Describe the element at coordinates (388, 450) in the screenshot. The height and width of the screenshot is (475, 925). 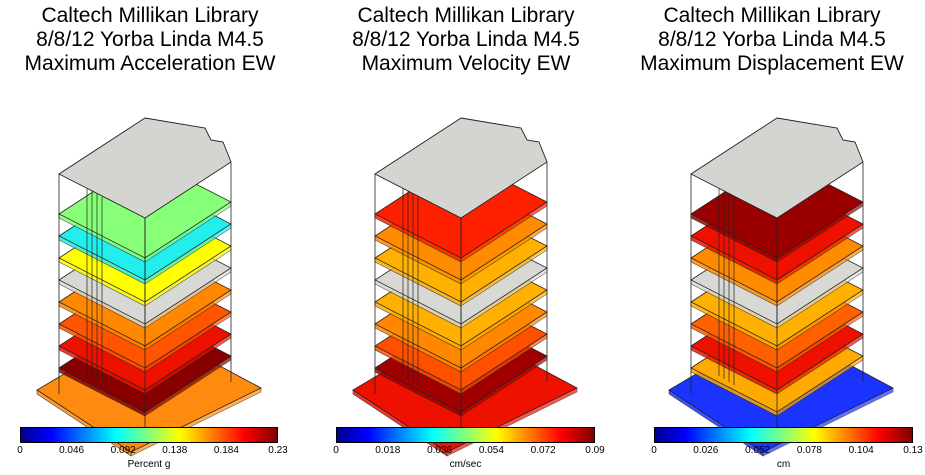
I see `tick-label: 0.018` at that location.